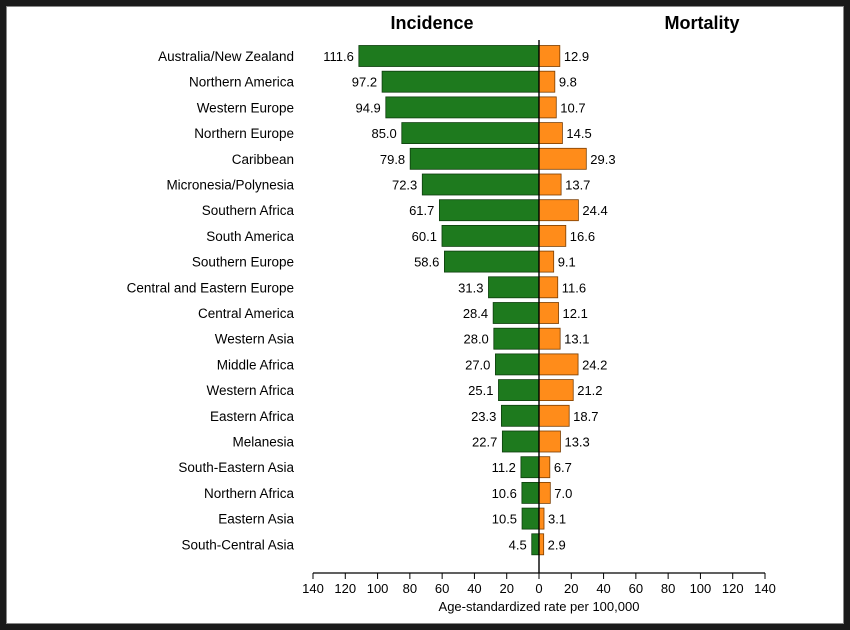 This screenshot has width=850, height=630. What do you see at coordinates (518, 544) in the screenshot?
I see `incidence-value-label: 4.5` at bounding box center [518, 544].